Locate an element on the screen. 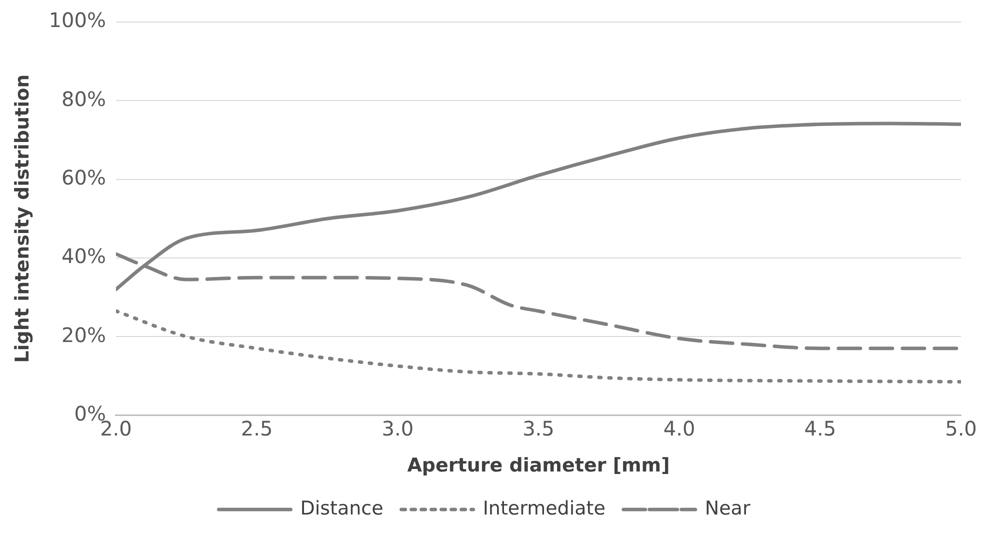 Image resolution: width=981 pixels, height=539 pixels. y-tick-label: 40% is located at coordinates (84, 256).